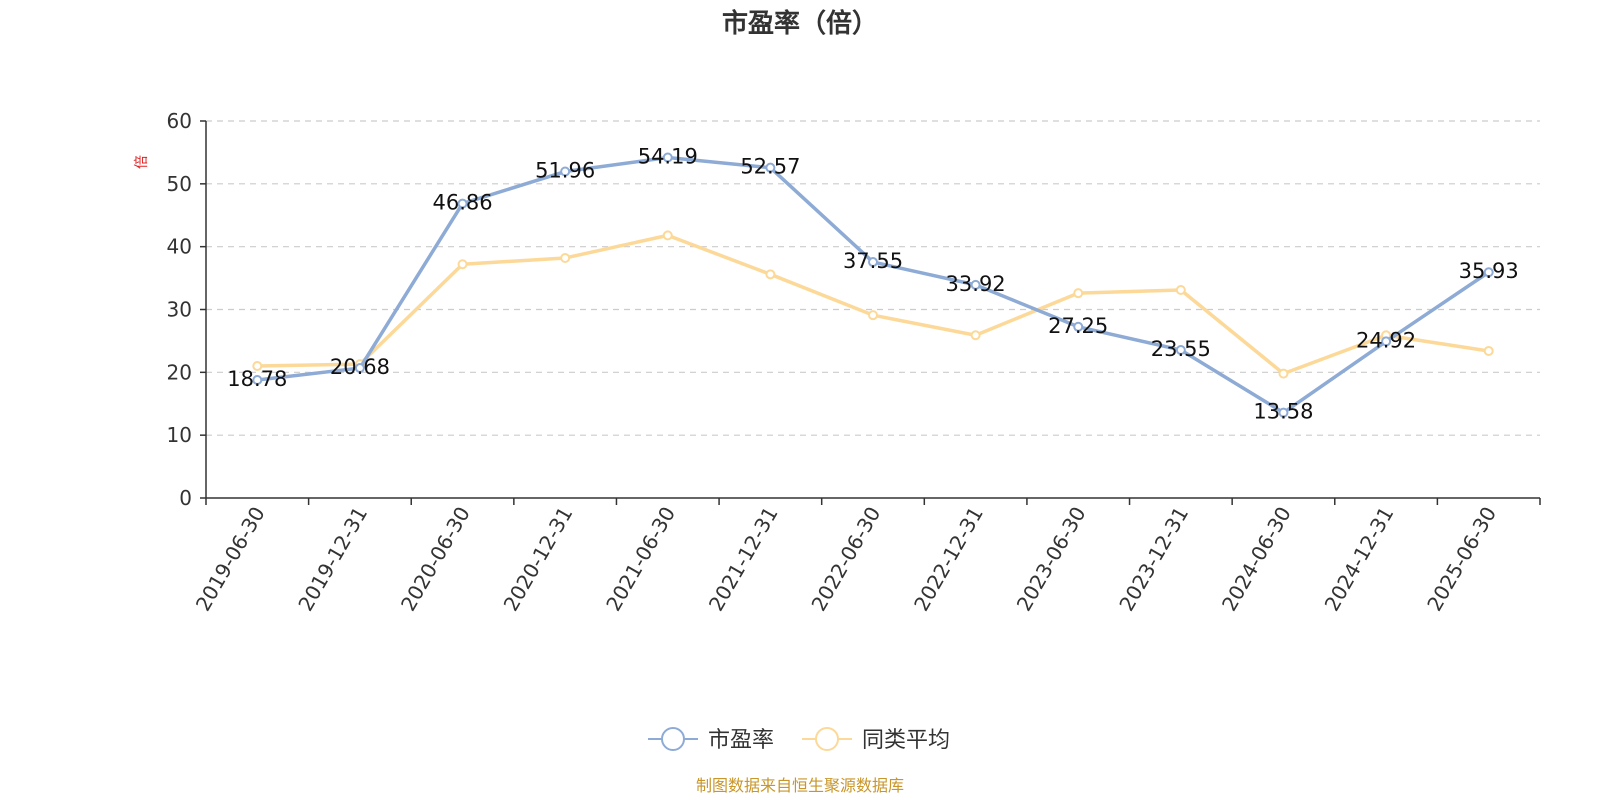  I want to click on x-tick-label: 2025-06-30, so click(1461, 559).